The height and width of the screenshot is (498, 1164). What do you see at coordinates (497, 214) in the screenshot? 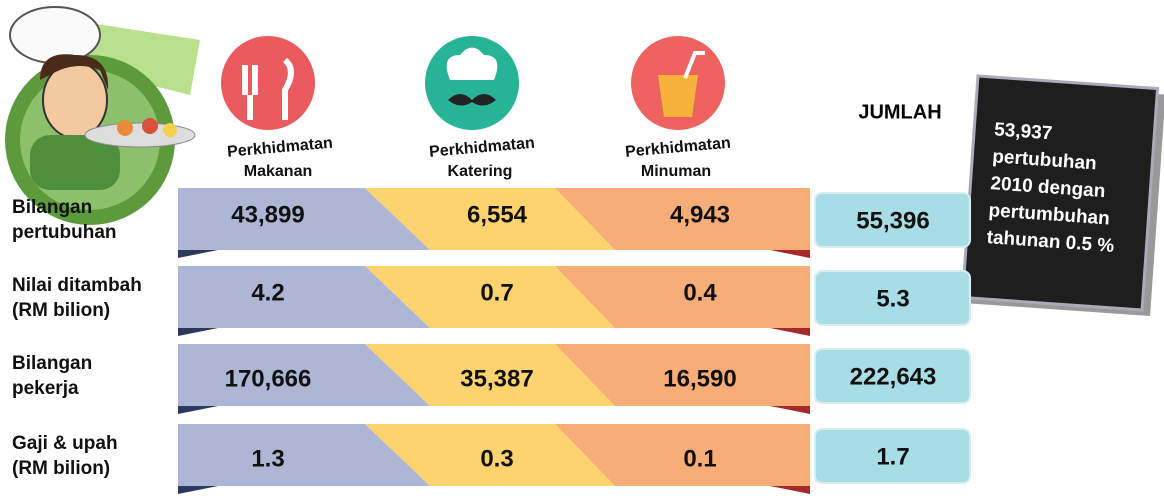
I see `cell-value: 6,554` at bounding box center [497, 214].